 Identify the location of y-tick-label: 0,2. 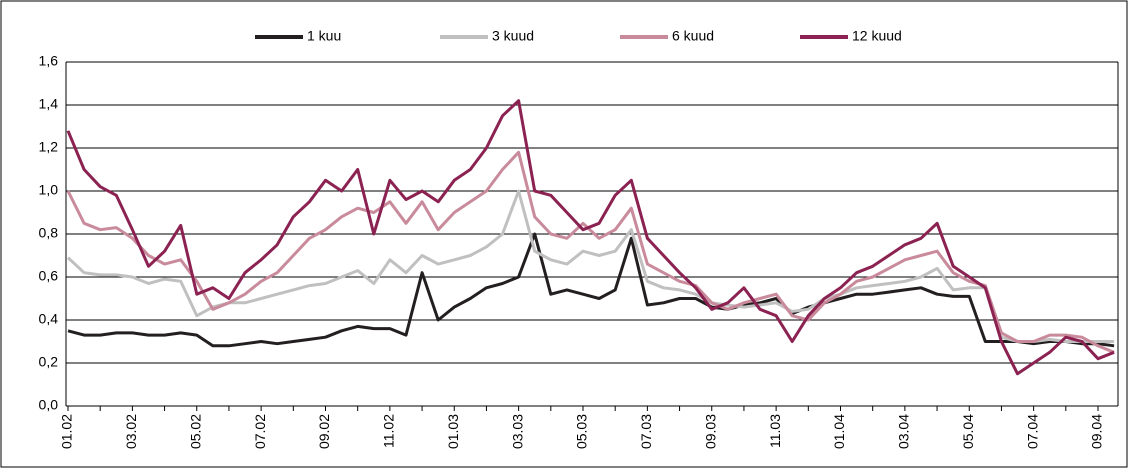
(49, 362).